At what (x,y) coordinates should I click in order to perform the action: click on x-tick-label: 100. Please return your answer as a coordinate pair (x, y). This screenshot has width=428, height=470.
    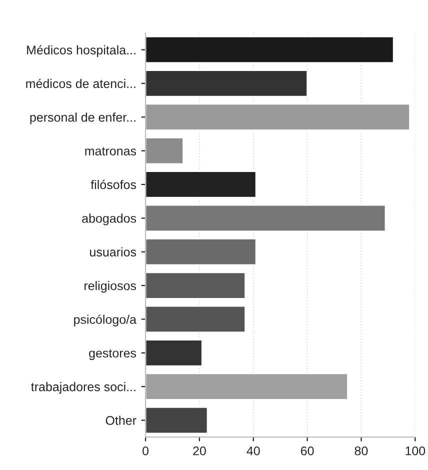
    Looking at the image, I should click on (416, 451).